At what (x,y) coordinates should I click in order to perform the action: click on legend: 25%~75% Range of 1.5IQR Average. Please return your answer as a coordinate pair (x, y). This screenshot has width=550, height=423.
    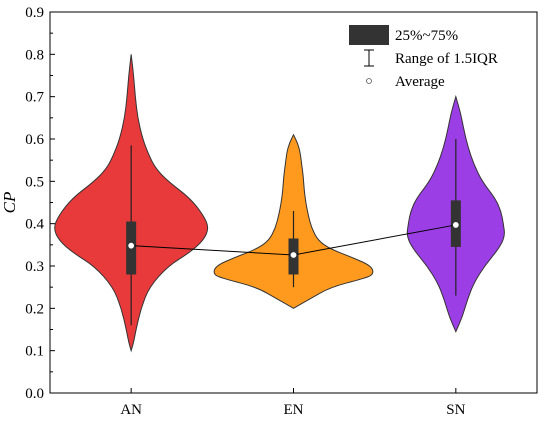
    Looking at the image, I should click on (423, 57).